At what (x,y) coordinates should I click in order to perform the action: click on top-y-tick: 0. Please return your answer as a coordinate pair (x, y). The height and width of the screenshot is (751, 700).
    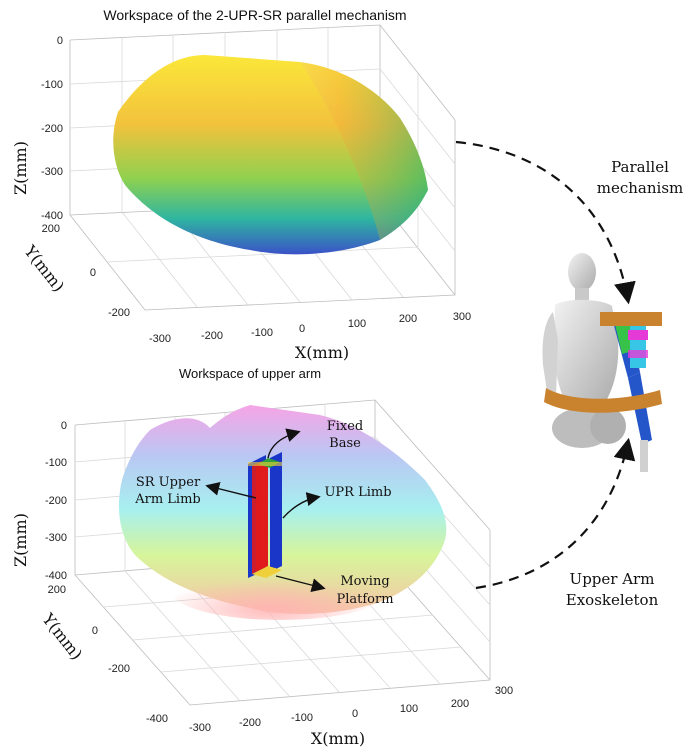
    Looking at the image, I should click on (93, 273).